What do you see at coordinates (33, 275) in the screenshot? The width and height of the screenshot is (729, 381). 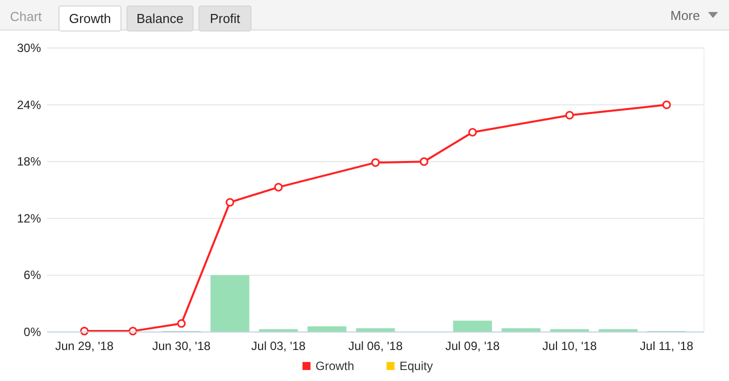 I see `y-tick-label: 6%` at bounding box center [33, 275].